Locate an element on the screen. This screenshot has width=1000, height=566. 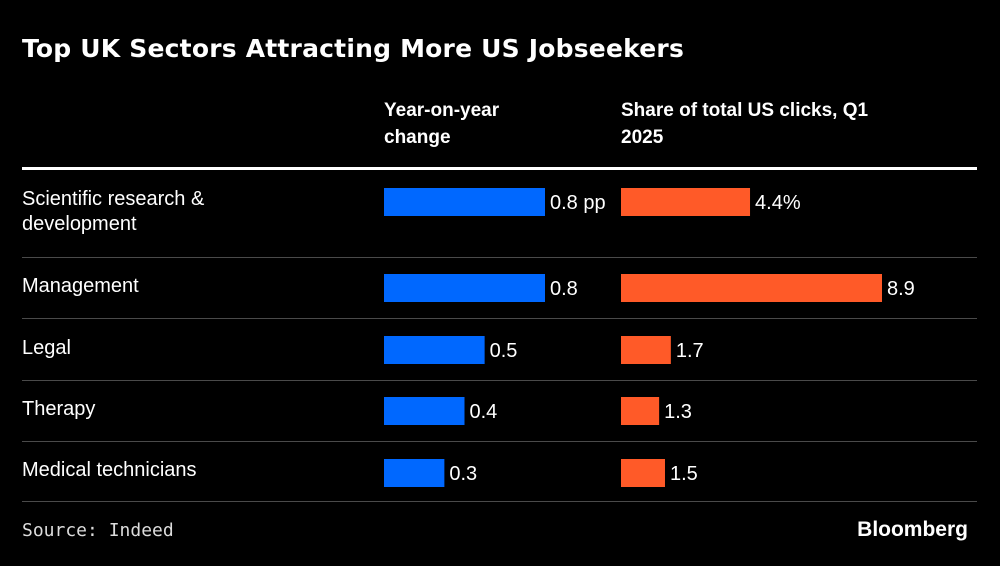
share-value-label: 4.4% is located at coordinates (778, 203).